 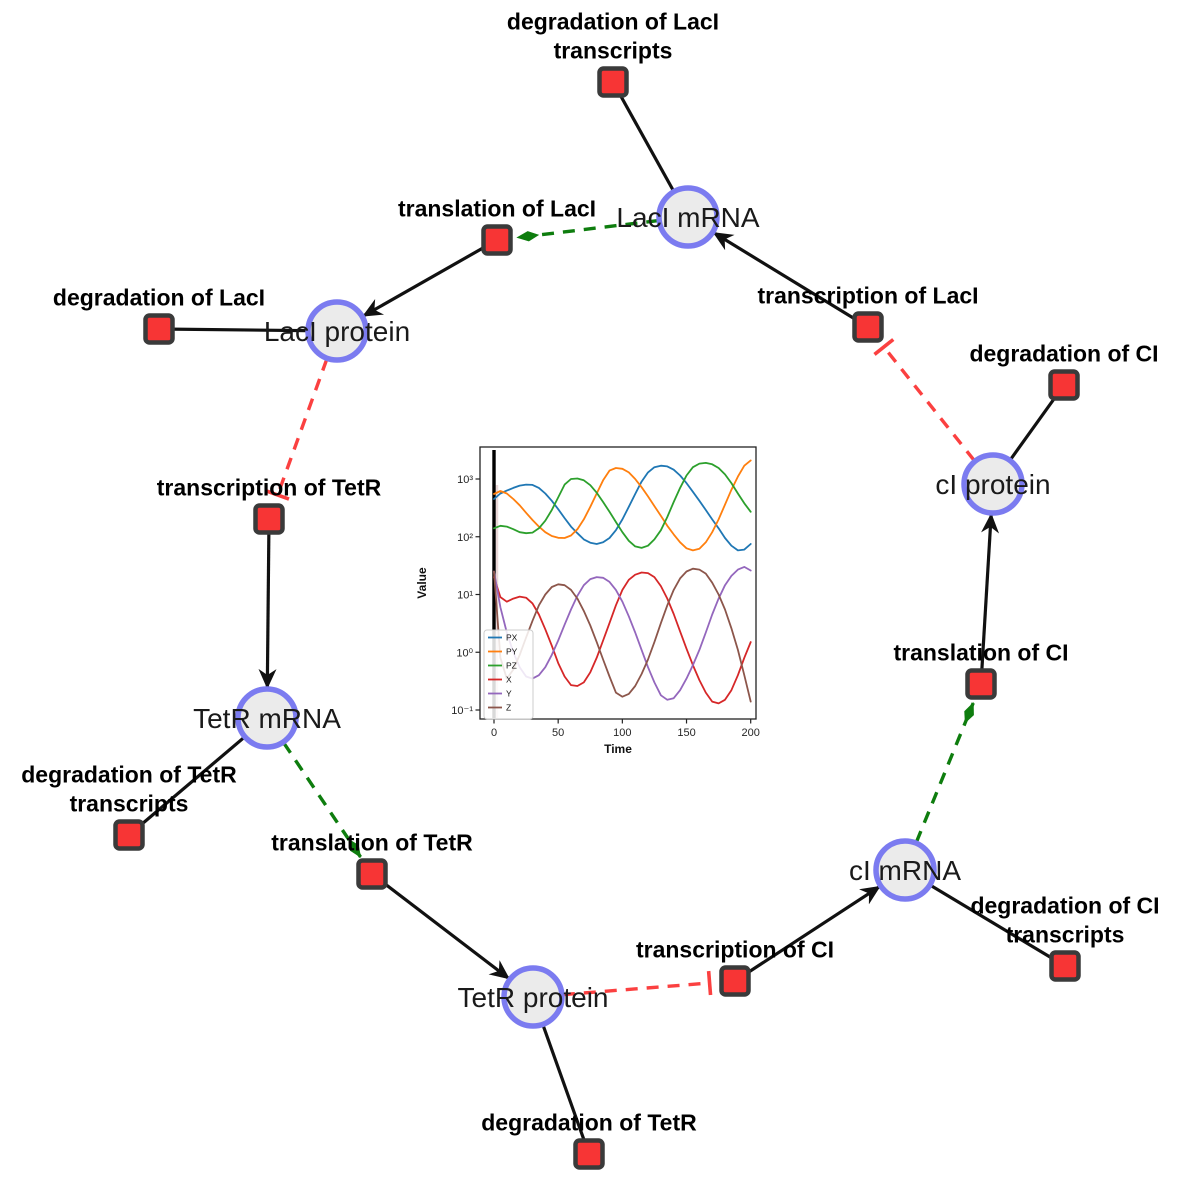 I want to click on reaction-node-transcription-of-tetr, so click(x=269, y=519).